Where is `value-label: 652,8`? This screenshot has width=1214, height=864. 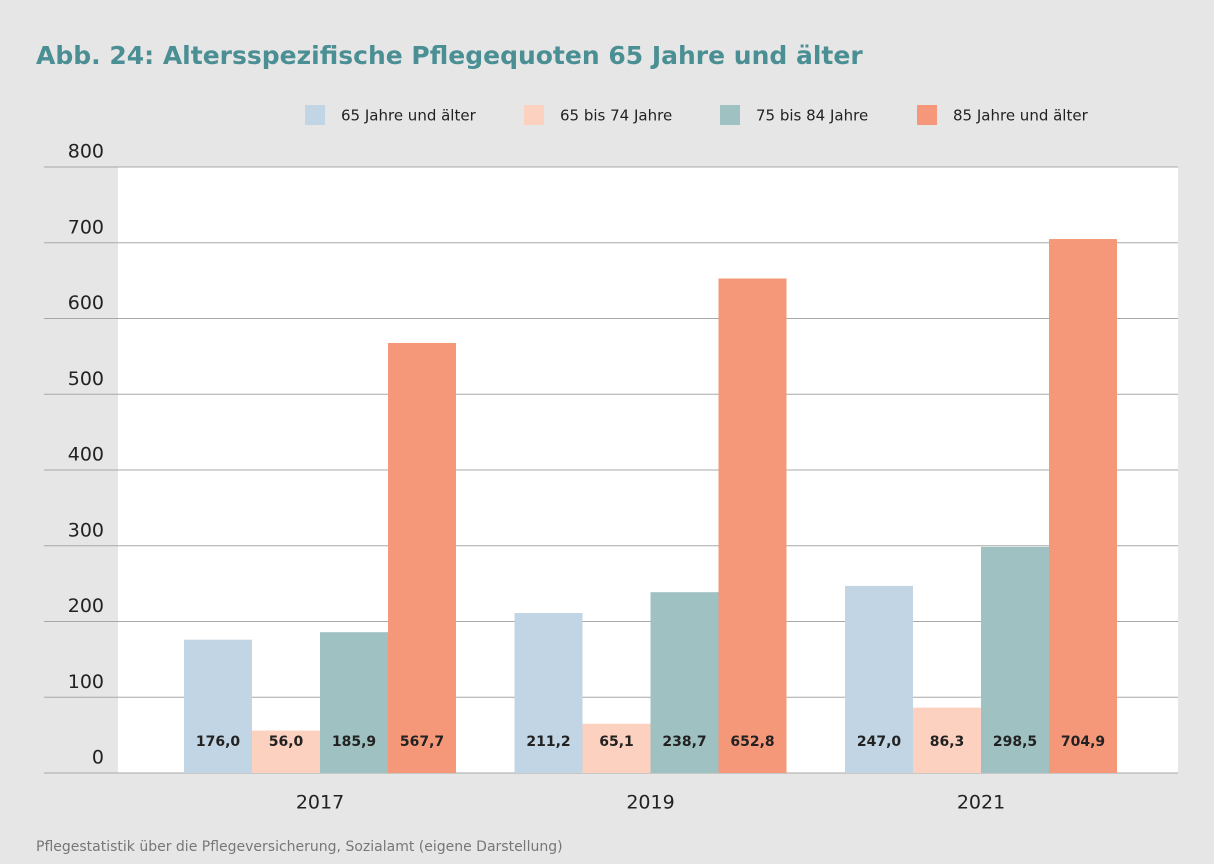 value-label: 652,8 is located at coordinates (752, 742).